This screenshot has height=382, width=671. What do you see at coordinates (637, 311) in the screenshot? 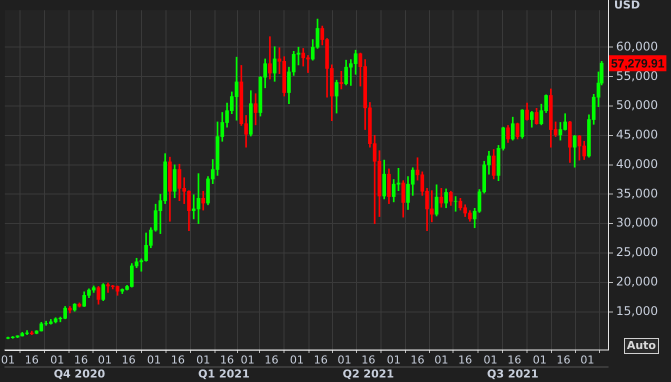
I see `y-tick-label: 15,000` at bounding box center [637, 311].